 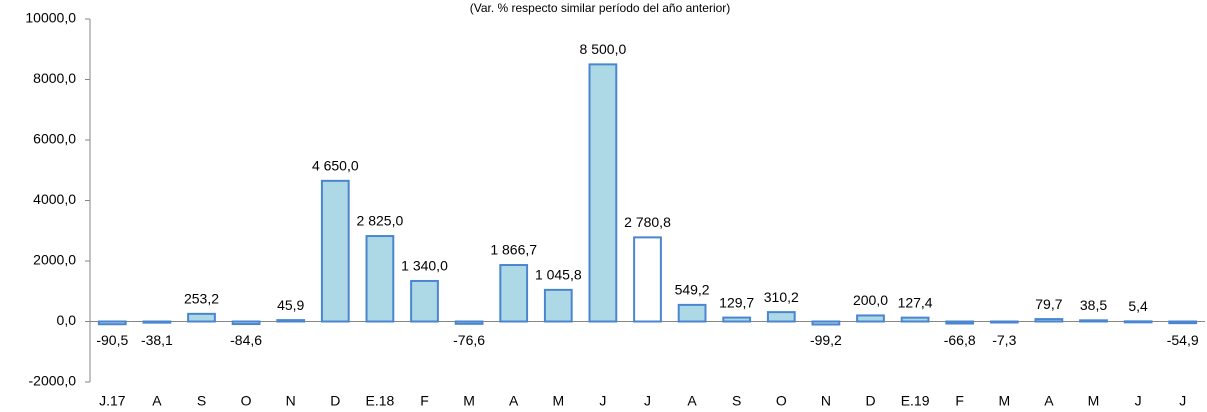 What do you see at coordinates (424, 266) in the screenshot?
I see `value-label: 1 340,0` at bounding box center [424, 266].